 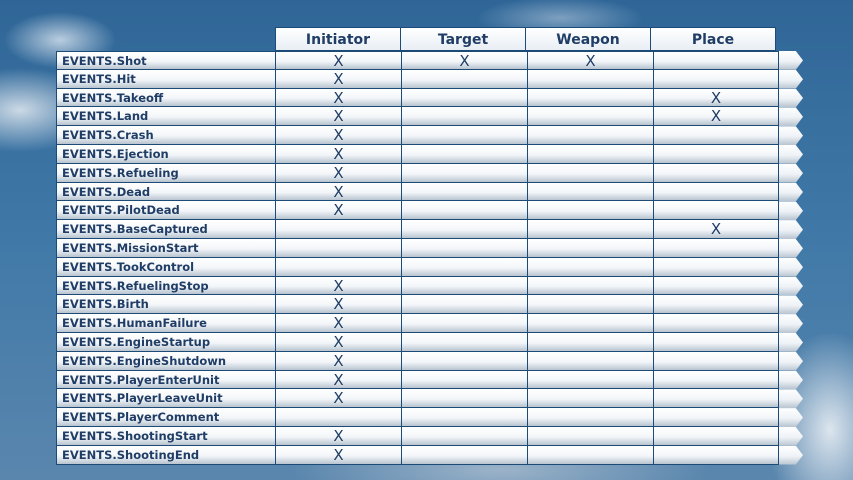 What do you see at coordinates (165, 98) in the screenshot?
I see `event-name: EVENTS.Takeoff` at bounding box center [165, 98].